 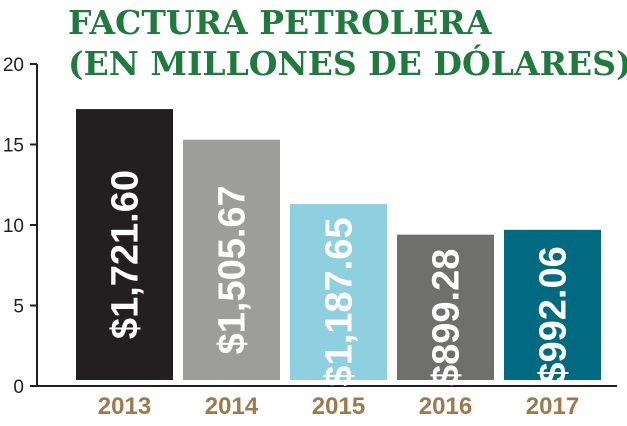 I want to click on y-tick-label-15: 15, so click(x=13, y=146).